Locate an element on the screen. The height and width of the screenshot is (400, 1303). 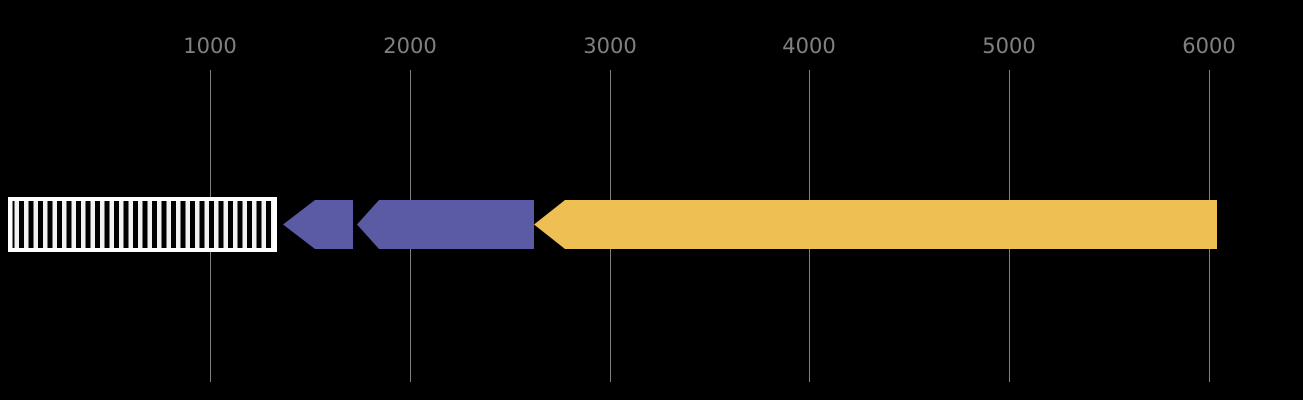
axis-tick-label-1000: 1000 is located at coordinates (210, 46).